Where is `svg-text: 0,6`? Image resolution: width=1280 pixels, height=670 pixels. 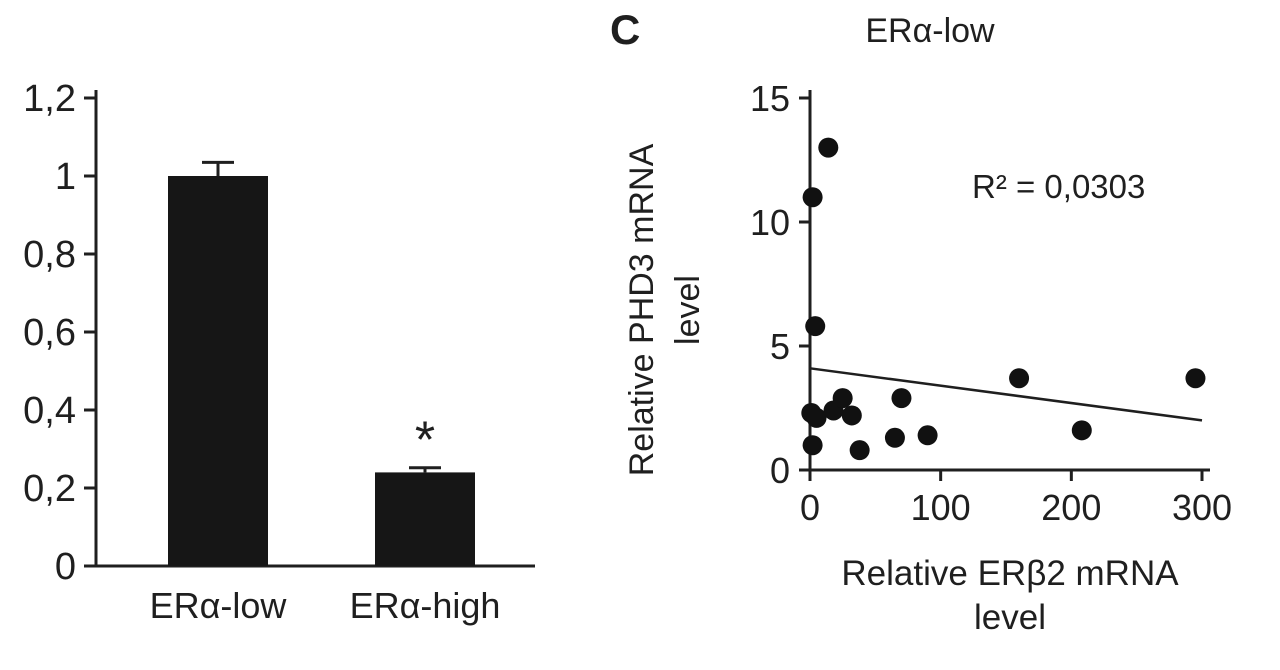
svg-text: 0,6 is located at coordinates (49, 333).